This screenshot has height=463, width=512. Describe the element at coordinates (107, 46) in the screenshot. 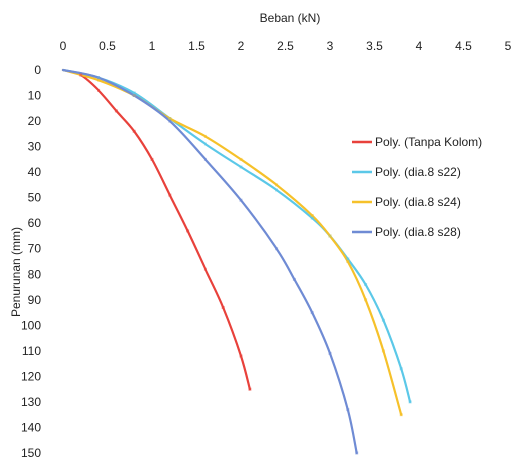

I see `x-tick-label: 0.5` at that location.